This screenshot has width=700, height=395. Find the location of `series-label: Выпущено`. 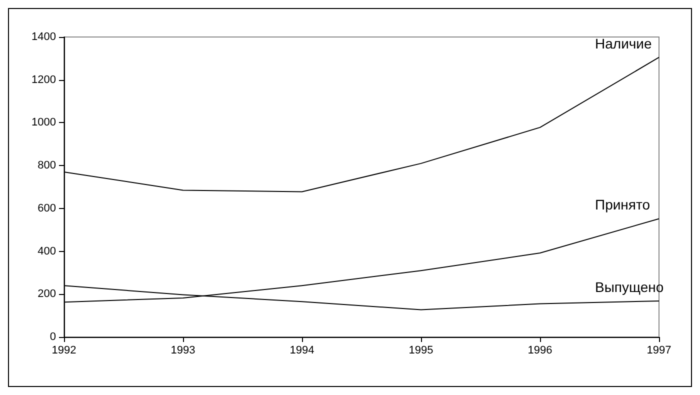

series-label: Выпущено is located at coordinates (629, 287).